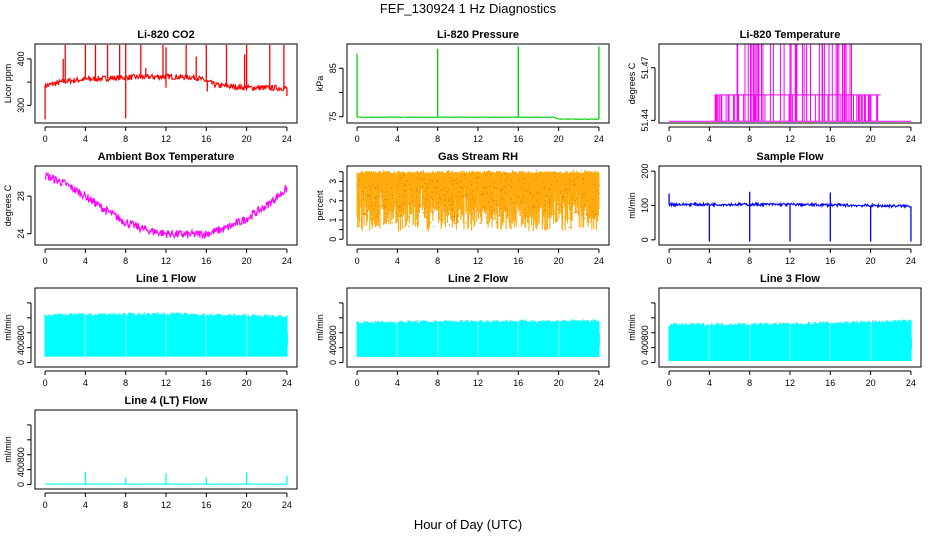  I want to click on y-tick-label: 1, so click(333, 219).